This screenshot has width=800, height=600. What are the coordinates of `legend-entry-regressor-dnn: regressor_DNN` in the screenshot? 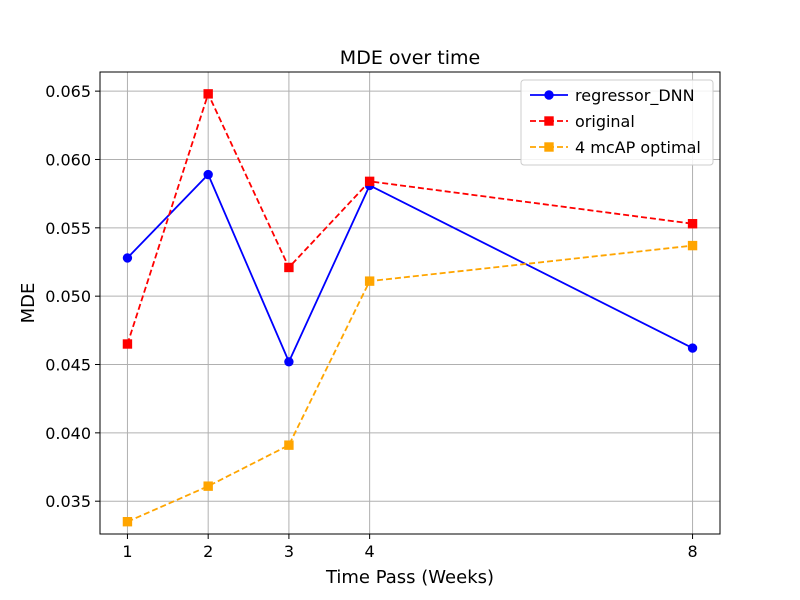 It's located at (612, 96).